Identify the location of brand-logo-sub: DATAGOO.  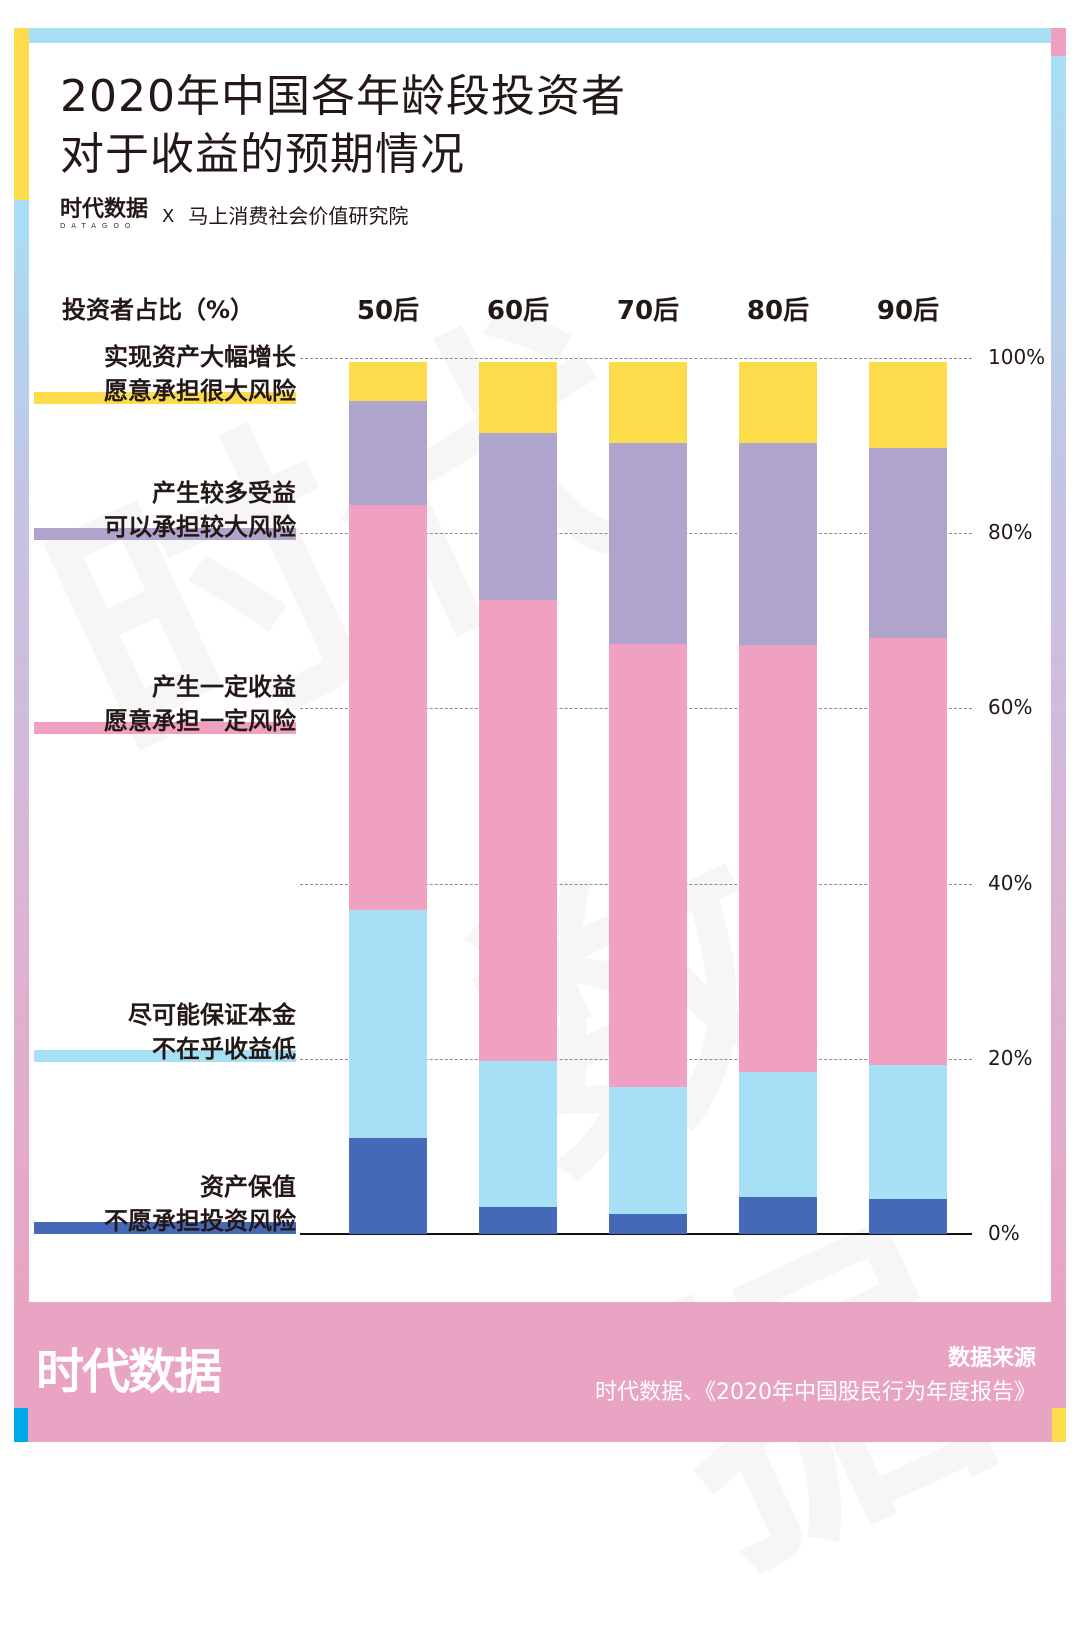
(98, 226).